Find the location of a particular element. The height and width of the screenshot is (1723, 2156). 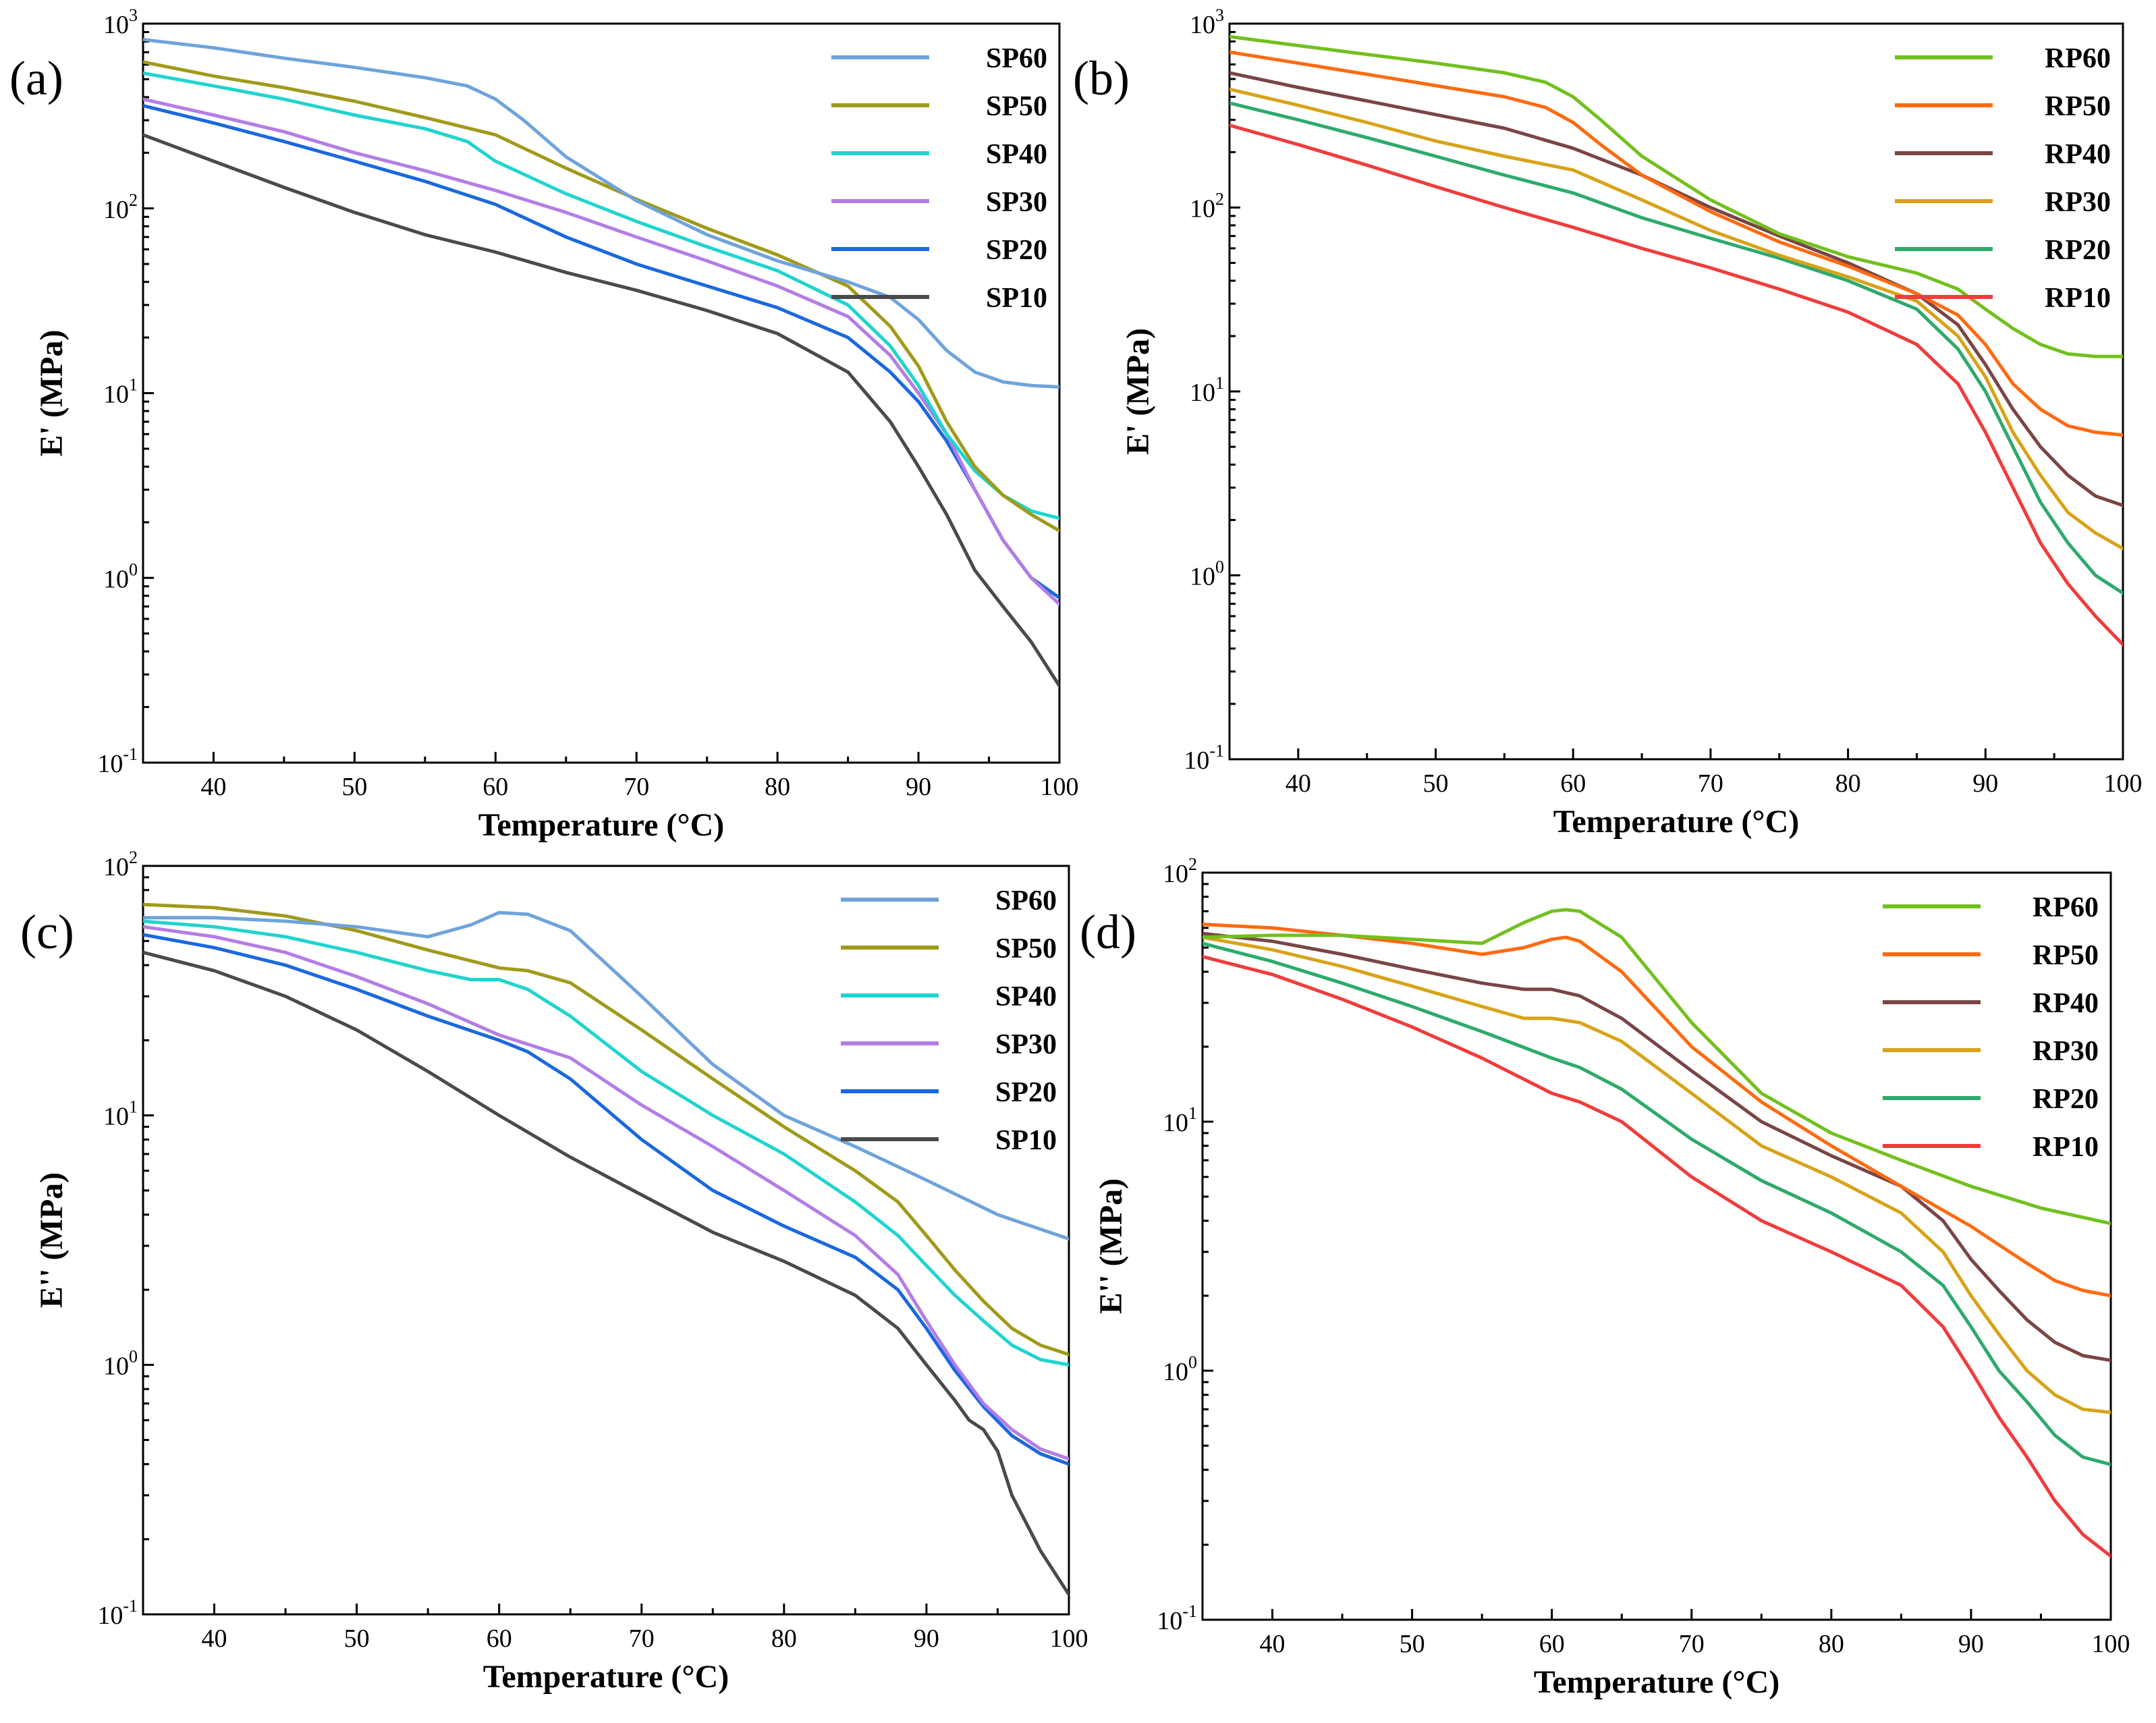

legend-label: RP60 is located at coordinates (2066, 907).